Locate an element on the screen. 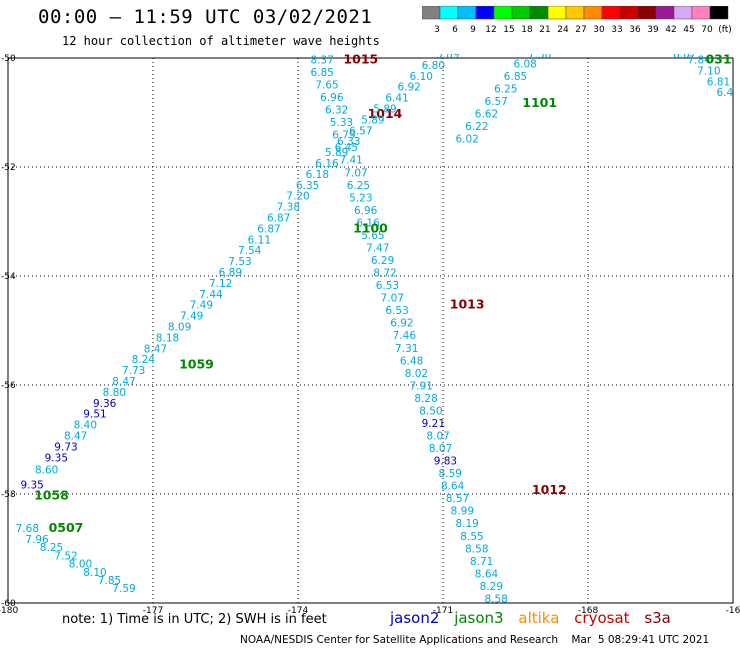  x-tick-label: -180 is located at coordinates (9, 611).